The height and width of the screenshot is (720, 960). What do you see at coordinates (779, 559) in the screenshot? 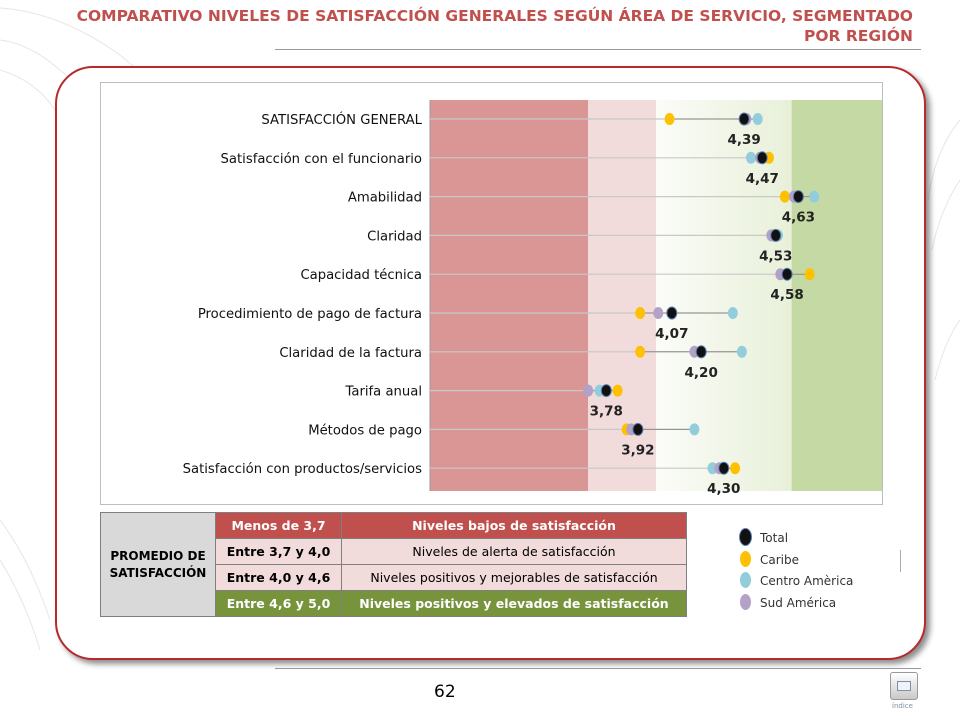
I see `legend-label-caribe: Caribe` at bounding box center [779, 559].